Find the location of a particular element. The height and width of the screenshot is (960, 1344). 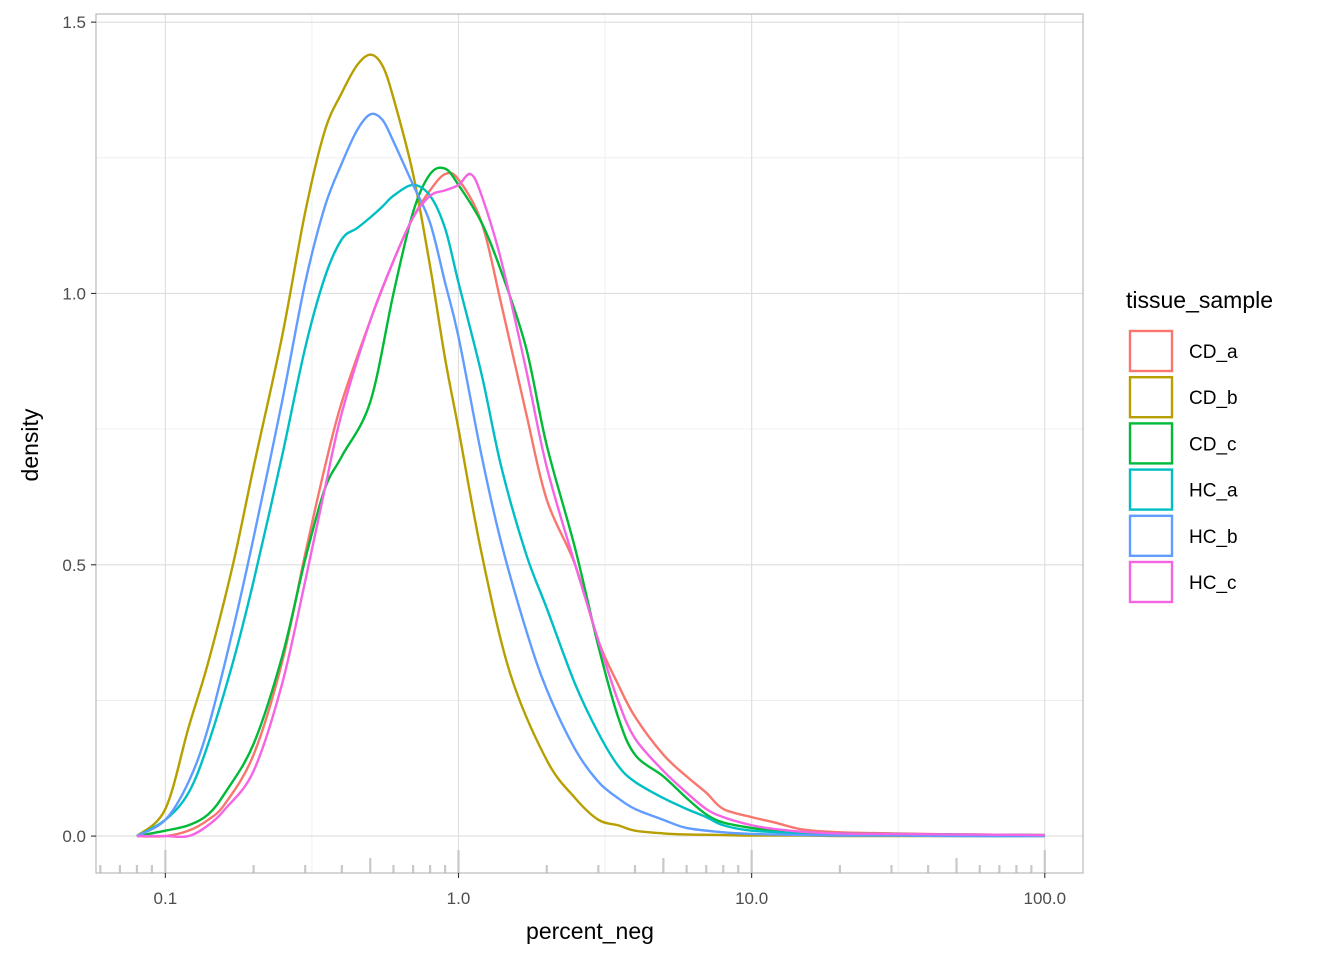

legend-item-hc-b: HC_b is located at coordinates (1183, 535).